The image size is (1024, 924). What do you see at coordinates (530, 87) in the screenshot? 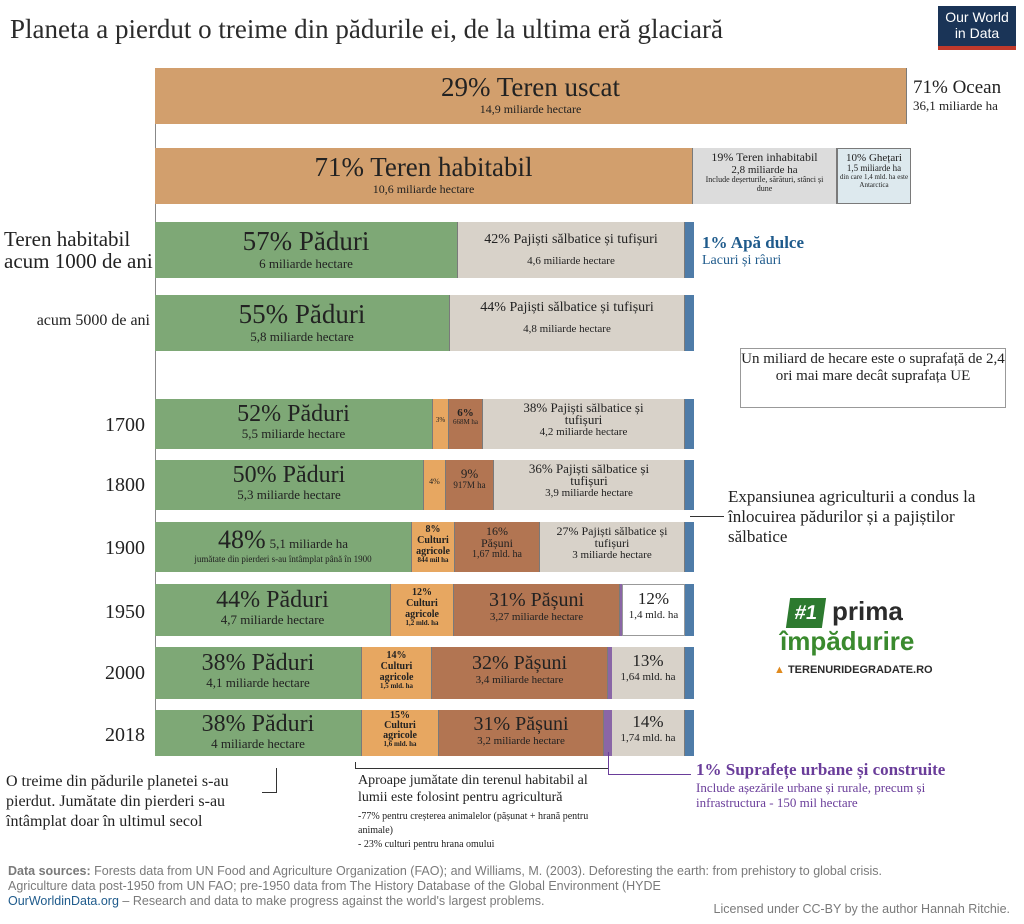
I see `bar-label: 29% Teren uscat` at bounding box center [530, 87].